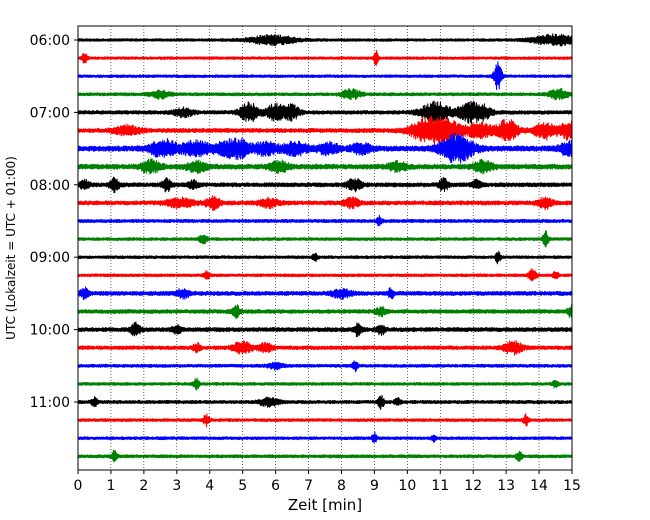  I want to click on x-tick-label: 14, so click(539, 486).